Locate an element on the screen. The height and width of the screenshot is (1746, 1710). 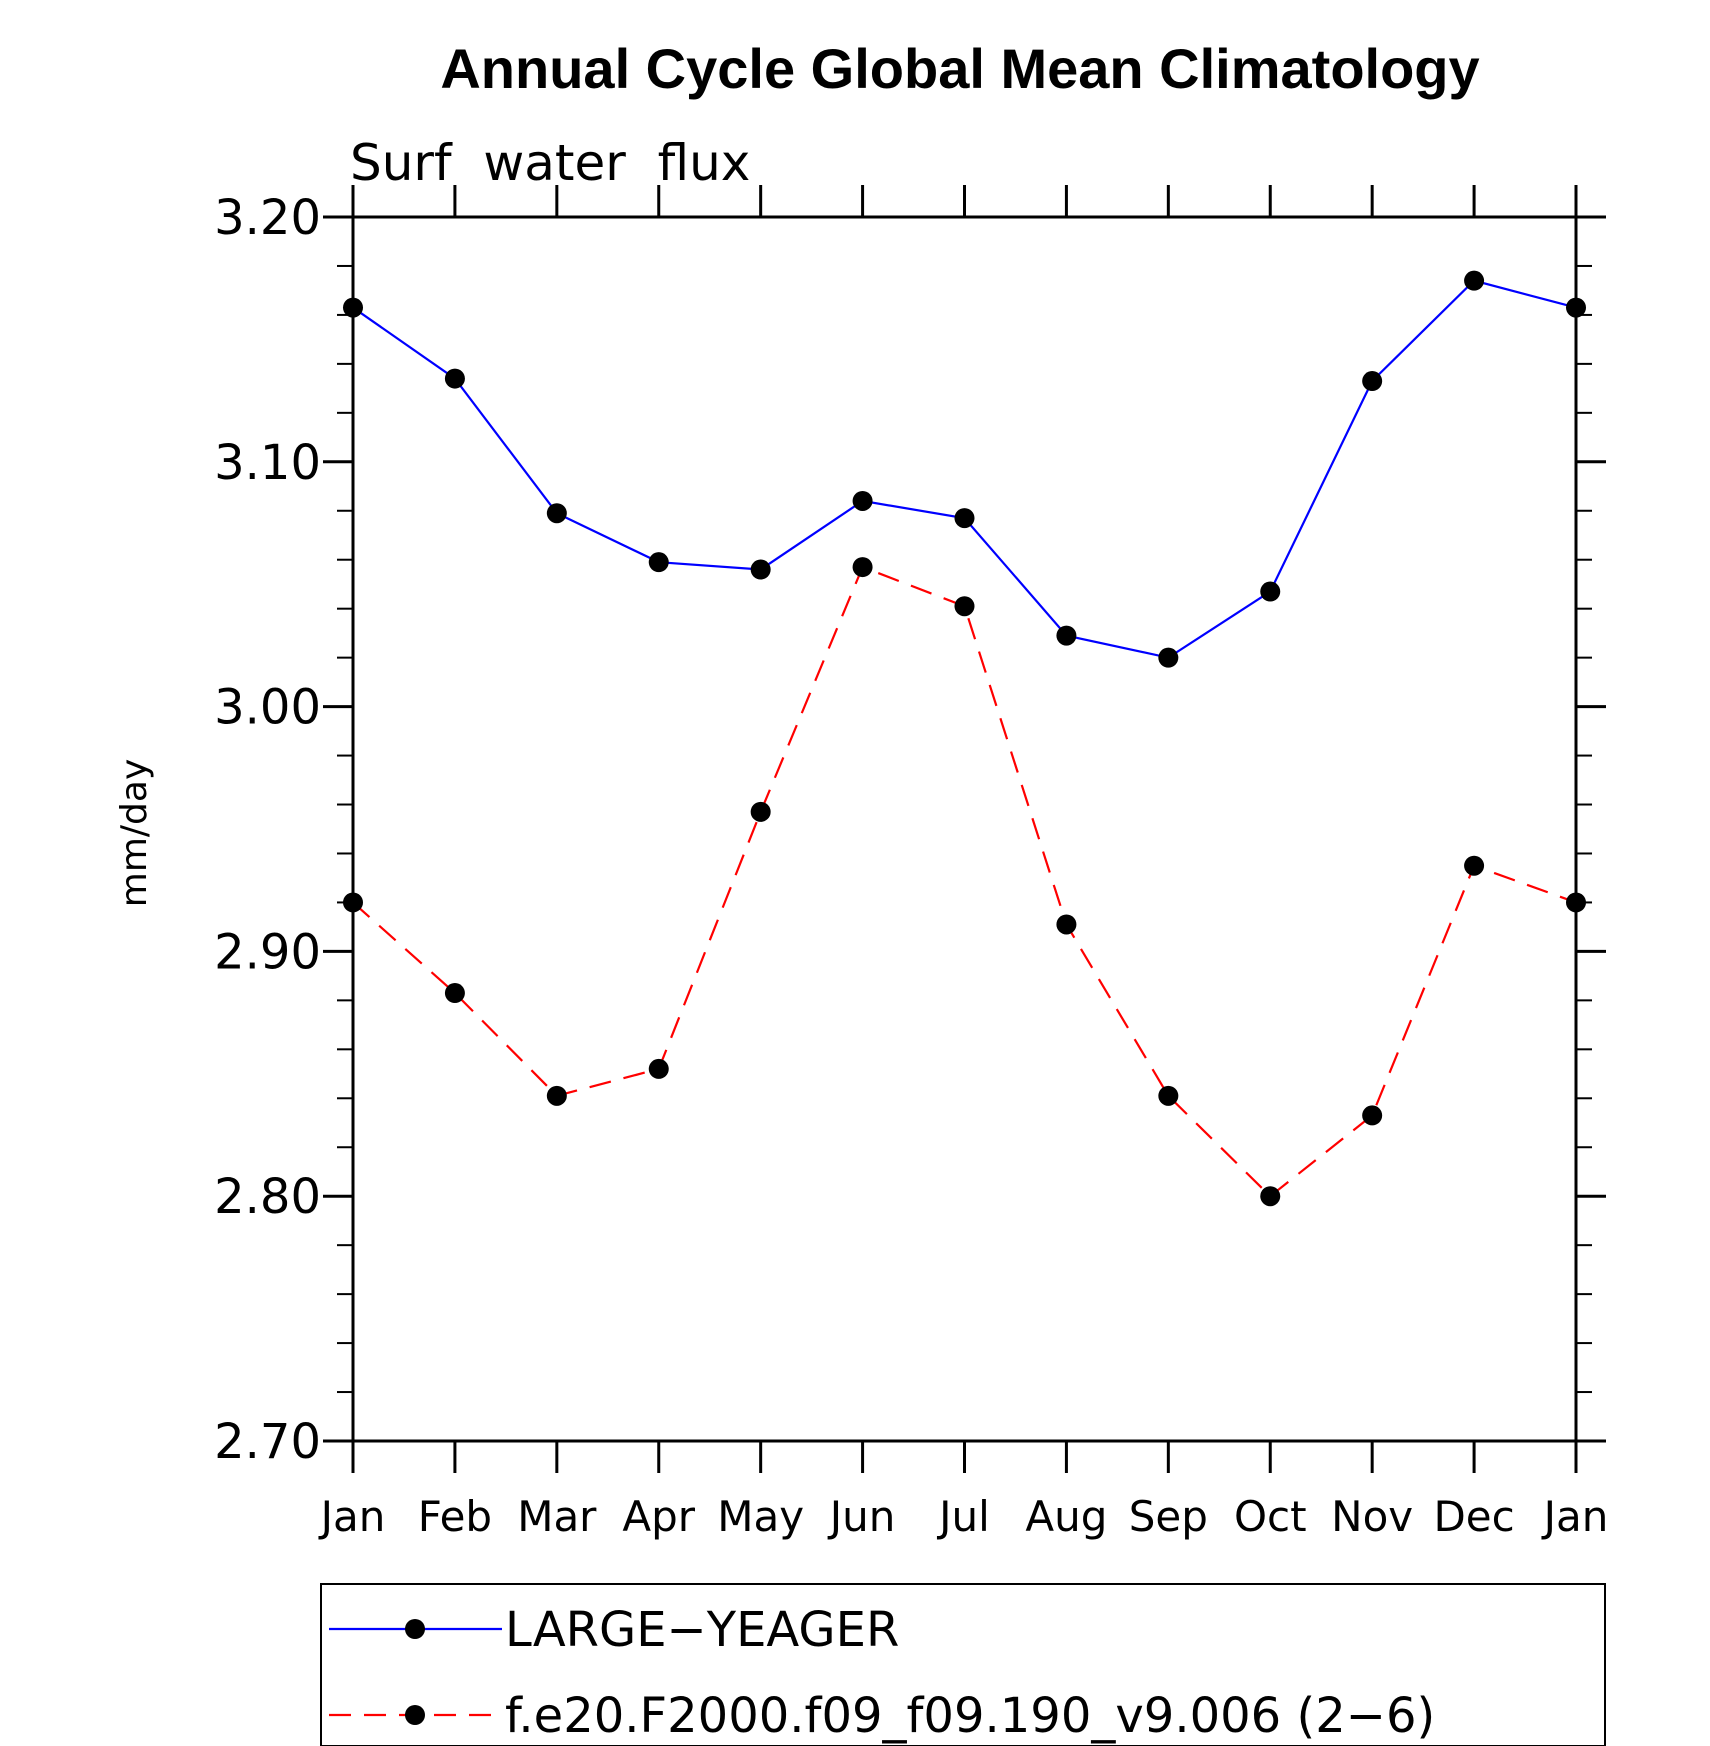
x-tick-label: Feb is located at coordinates (455, 1516).